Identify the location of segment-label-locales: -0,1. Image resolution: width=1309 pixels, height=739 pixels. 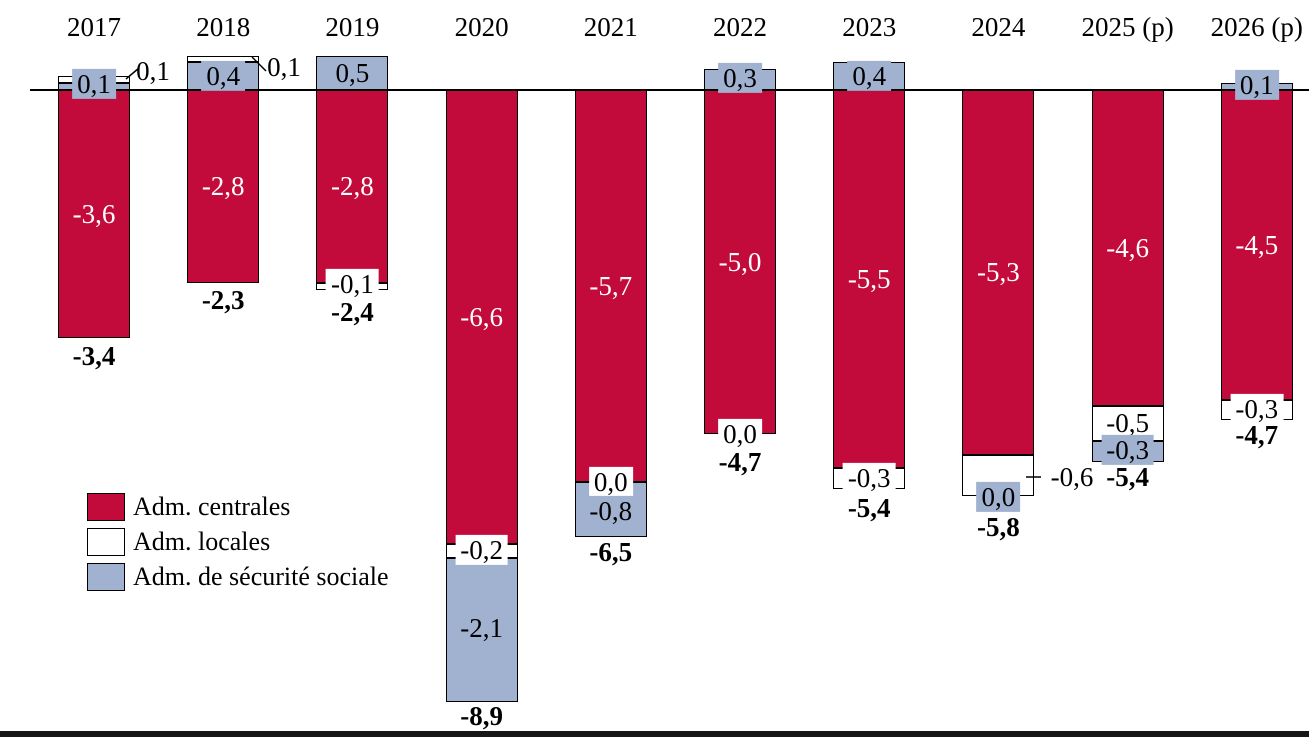
(352, 284).